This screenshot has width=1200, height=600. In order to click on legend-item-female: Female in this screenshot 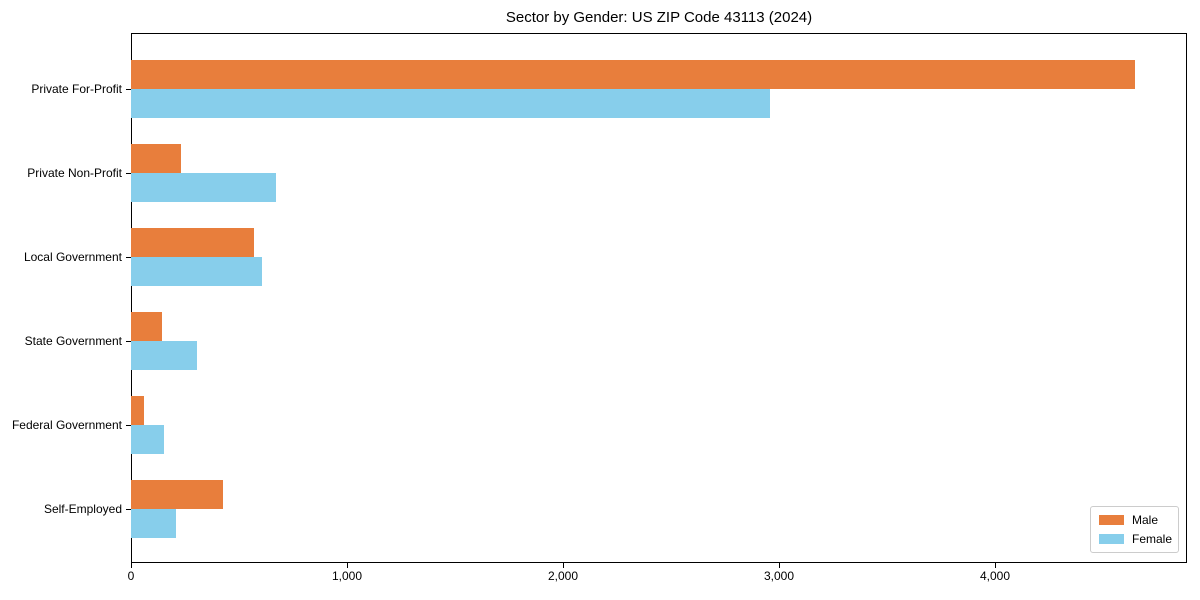, I will do `click(1136, 539)`.